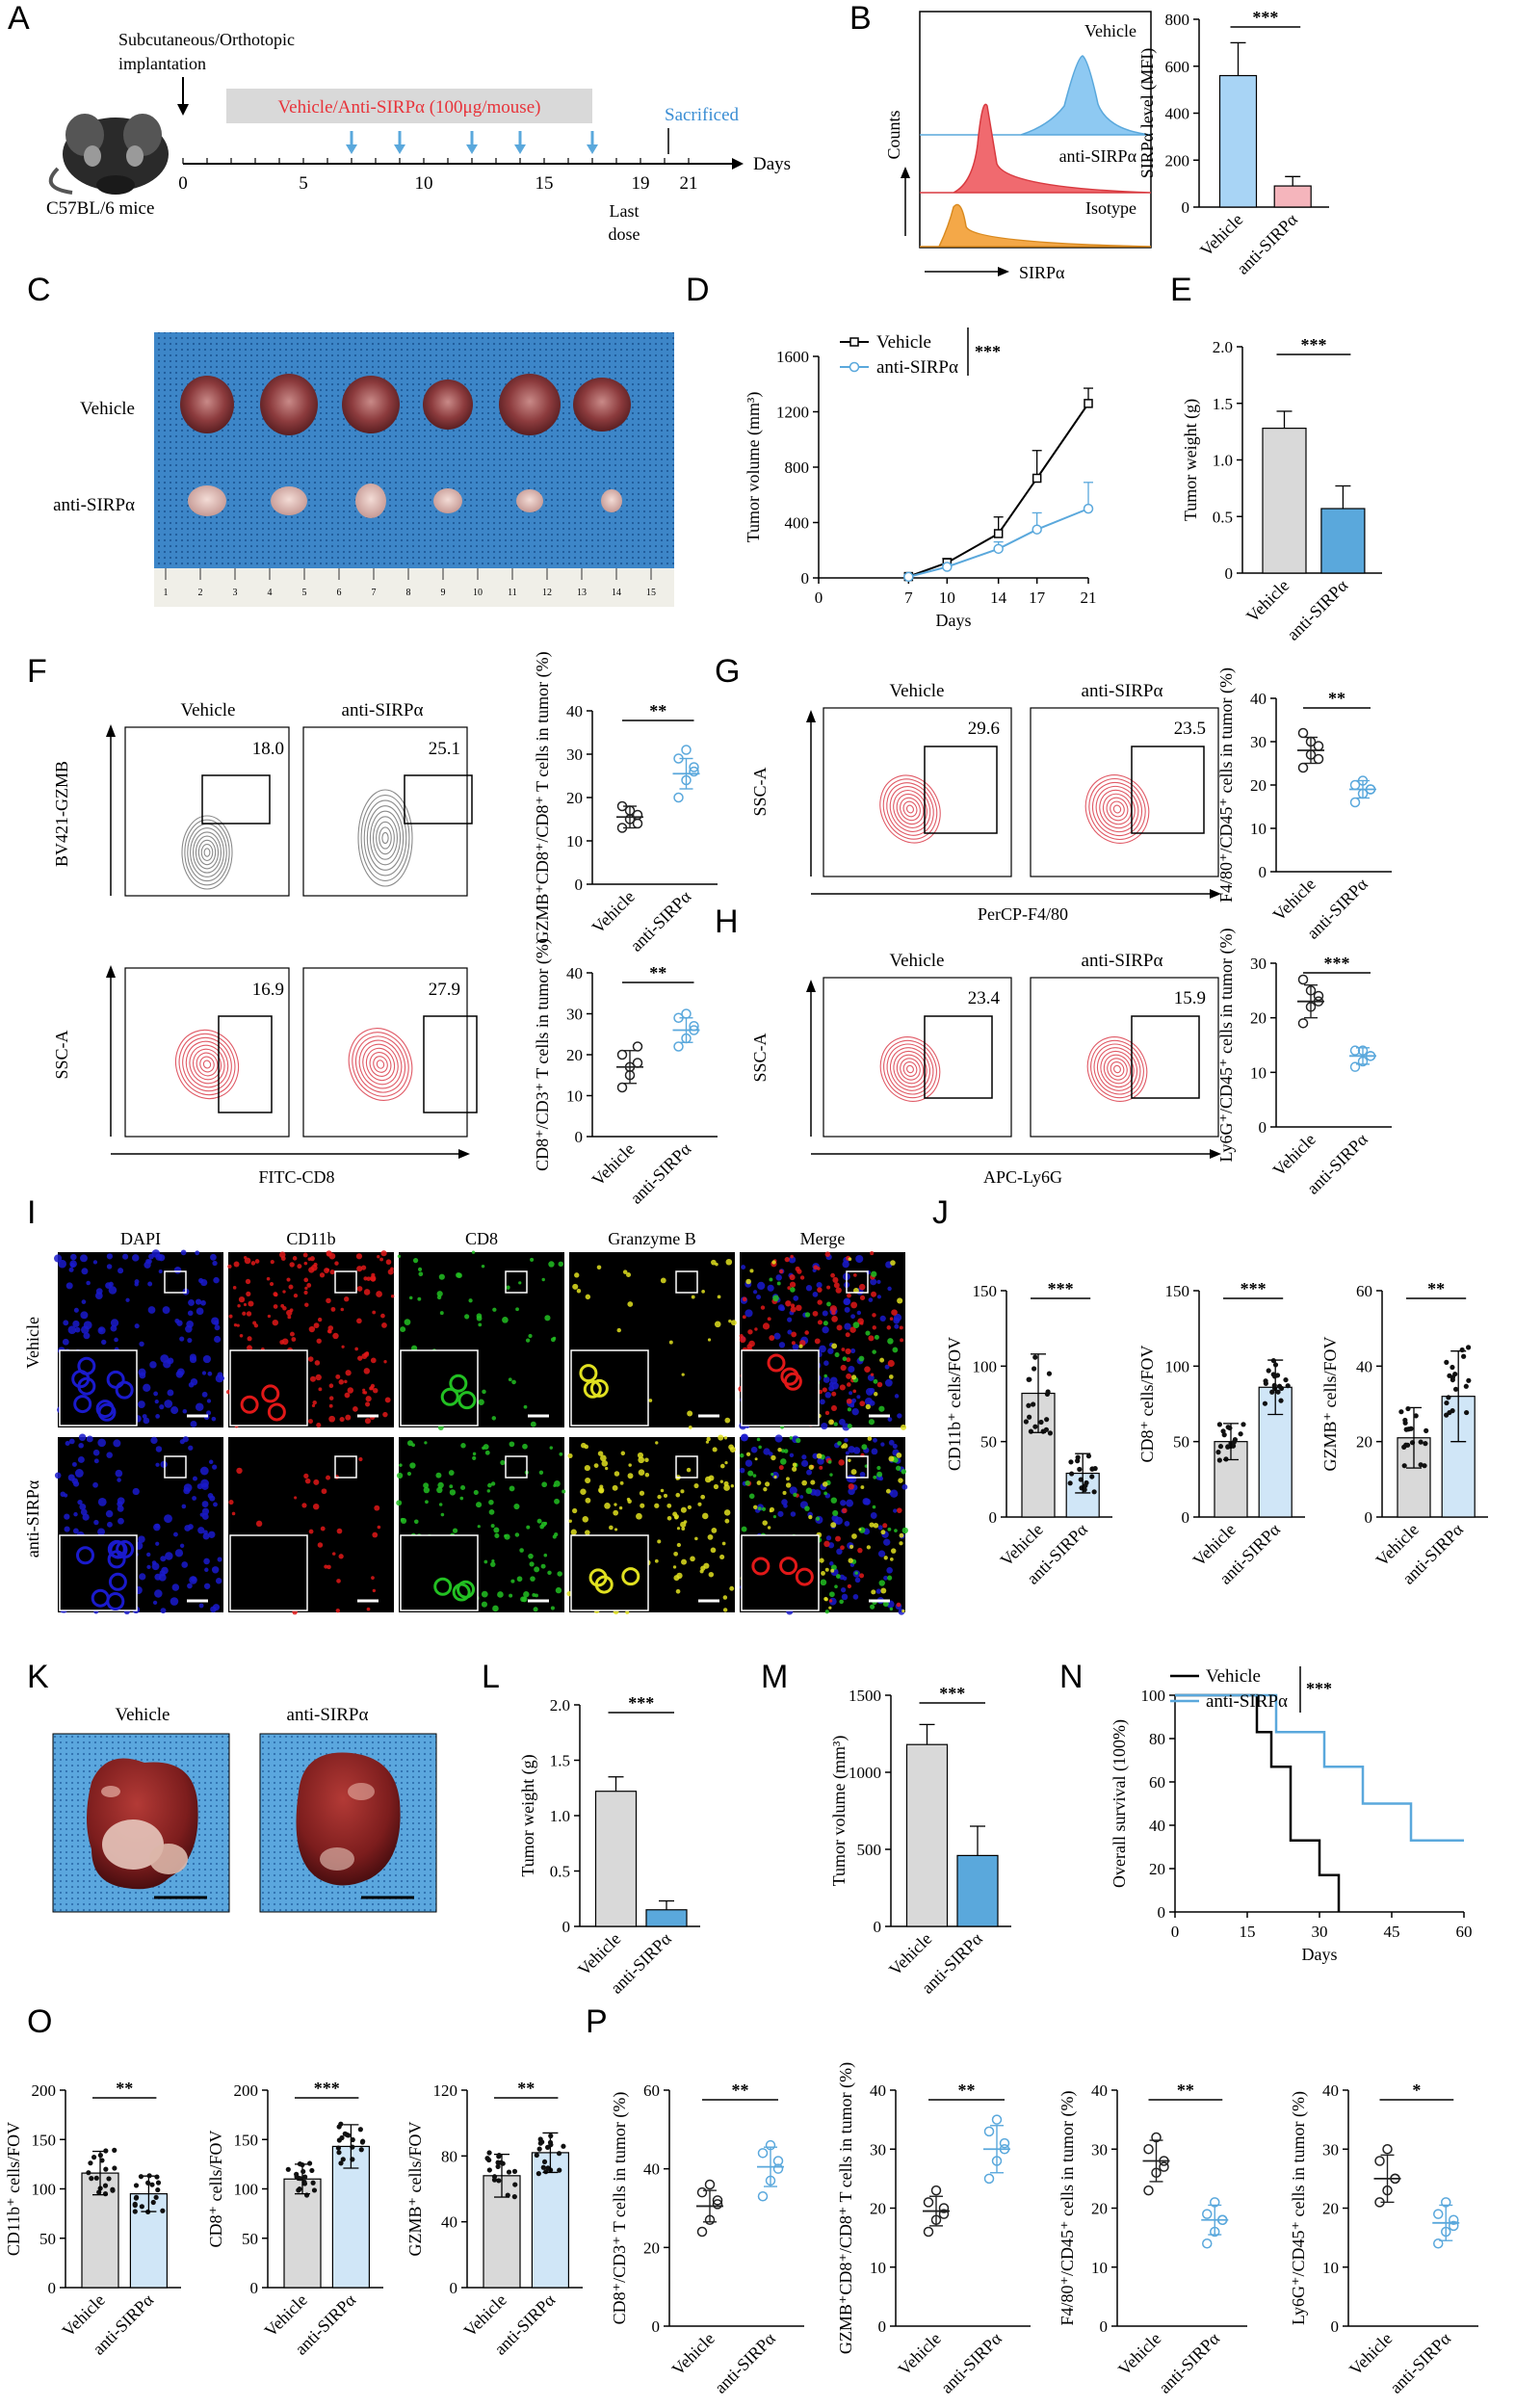 The width and height of the screenshot is (1515, 2408). Describe the element at coordinates (143, 1824) in the screenshot. I see `liver-vehicle` at that location.